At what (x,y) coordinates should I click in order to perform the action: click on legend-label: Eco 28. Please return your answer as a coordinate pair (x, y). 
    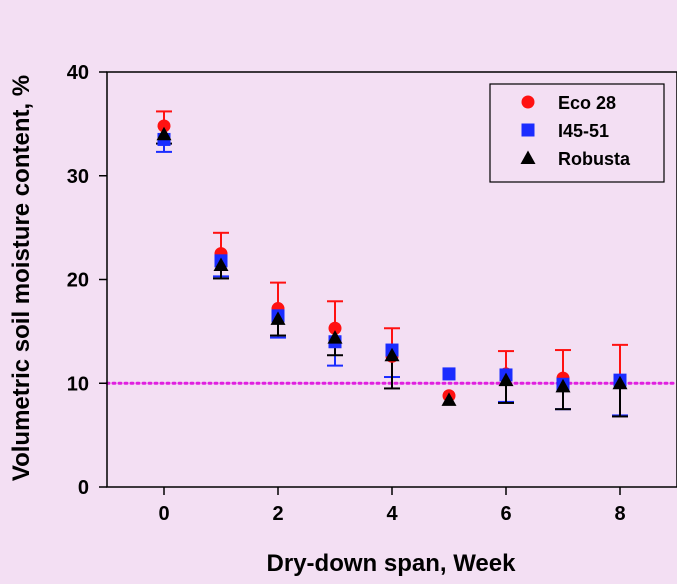
    Looking at the image, I should click on (587, 103).